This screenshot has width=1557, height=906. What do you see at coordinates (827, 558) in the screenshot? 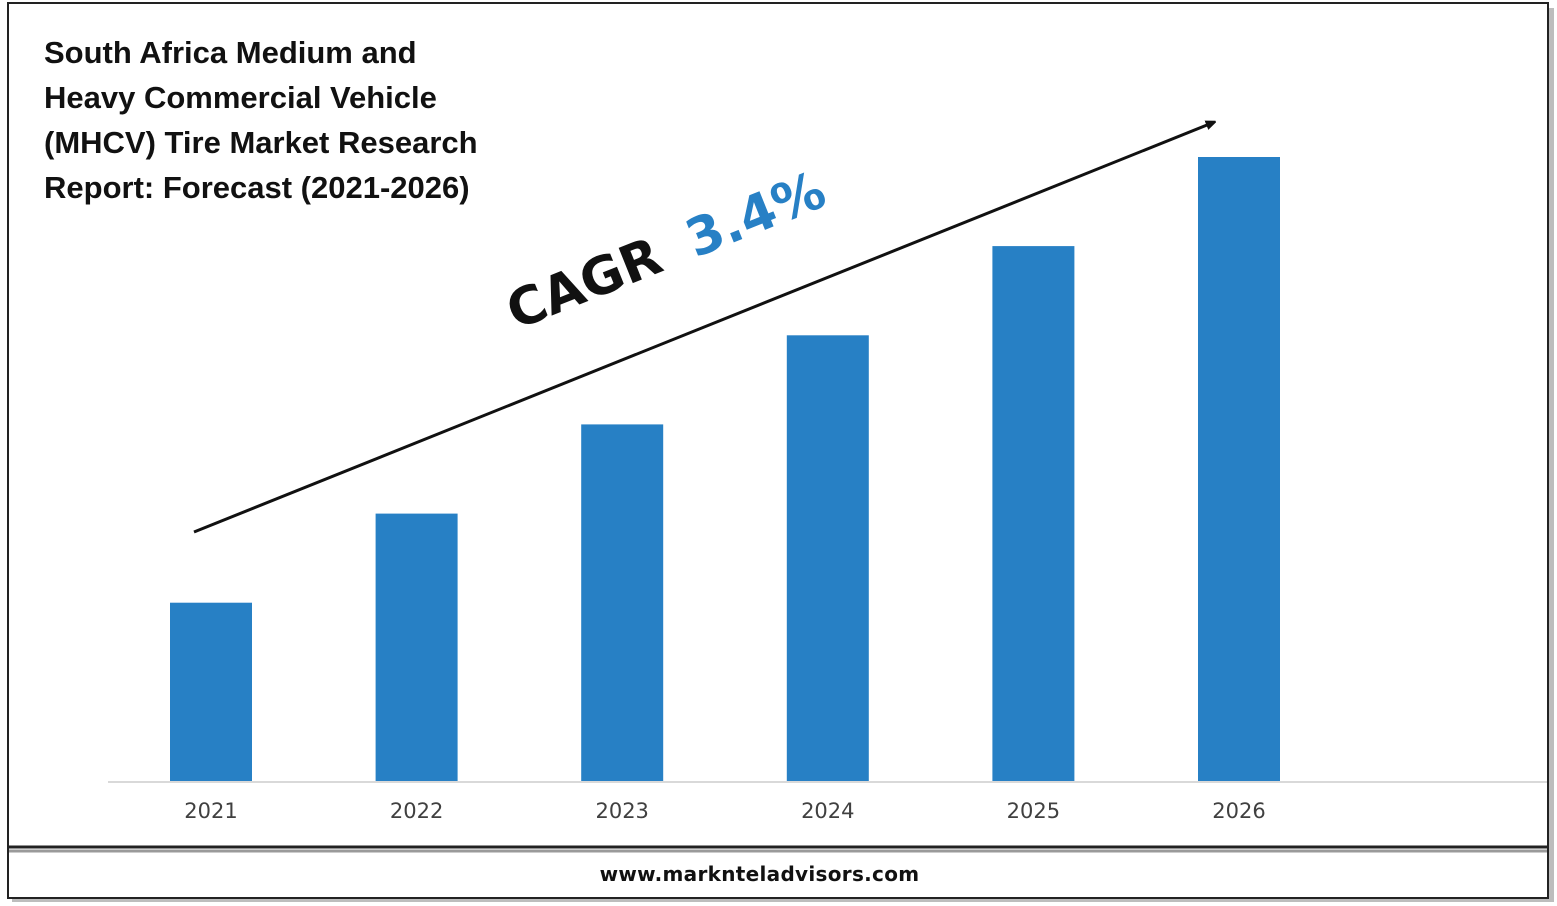
I see `bar-2024` at bounding box center [827, 558].